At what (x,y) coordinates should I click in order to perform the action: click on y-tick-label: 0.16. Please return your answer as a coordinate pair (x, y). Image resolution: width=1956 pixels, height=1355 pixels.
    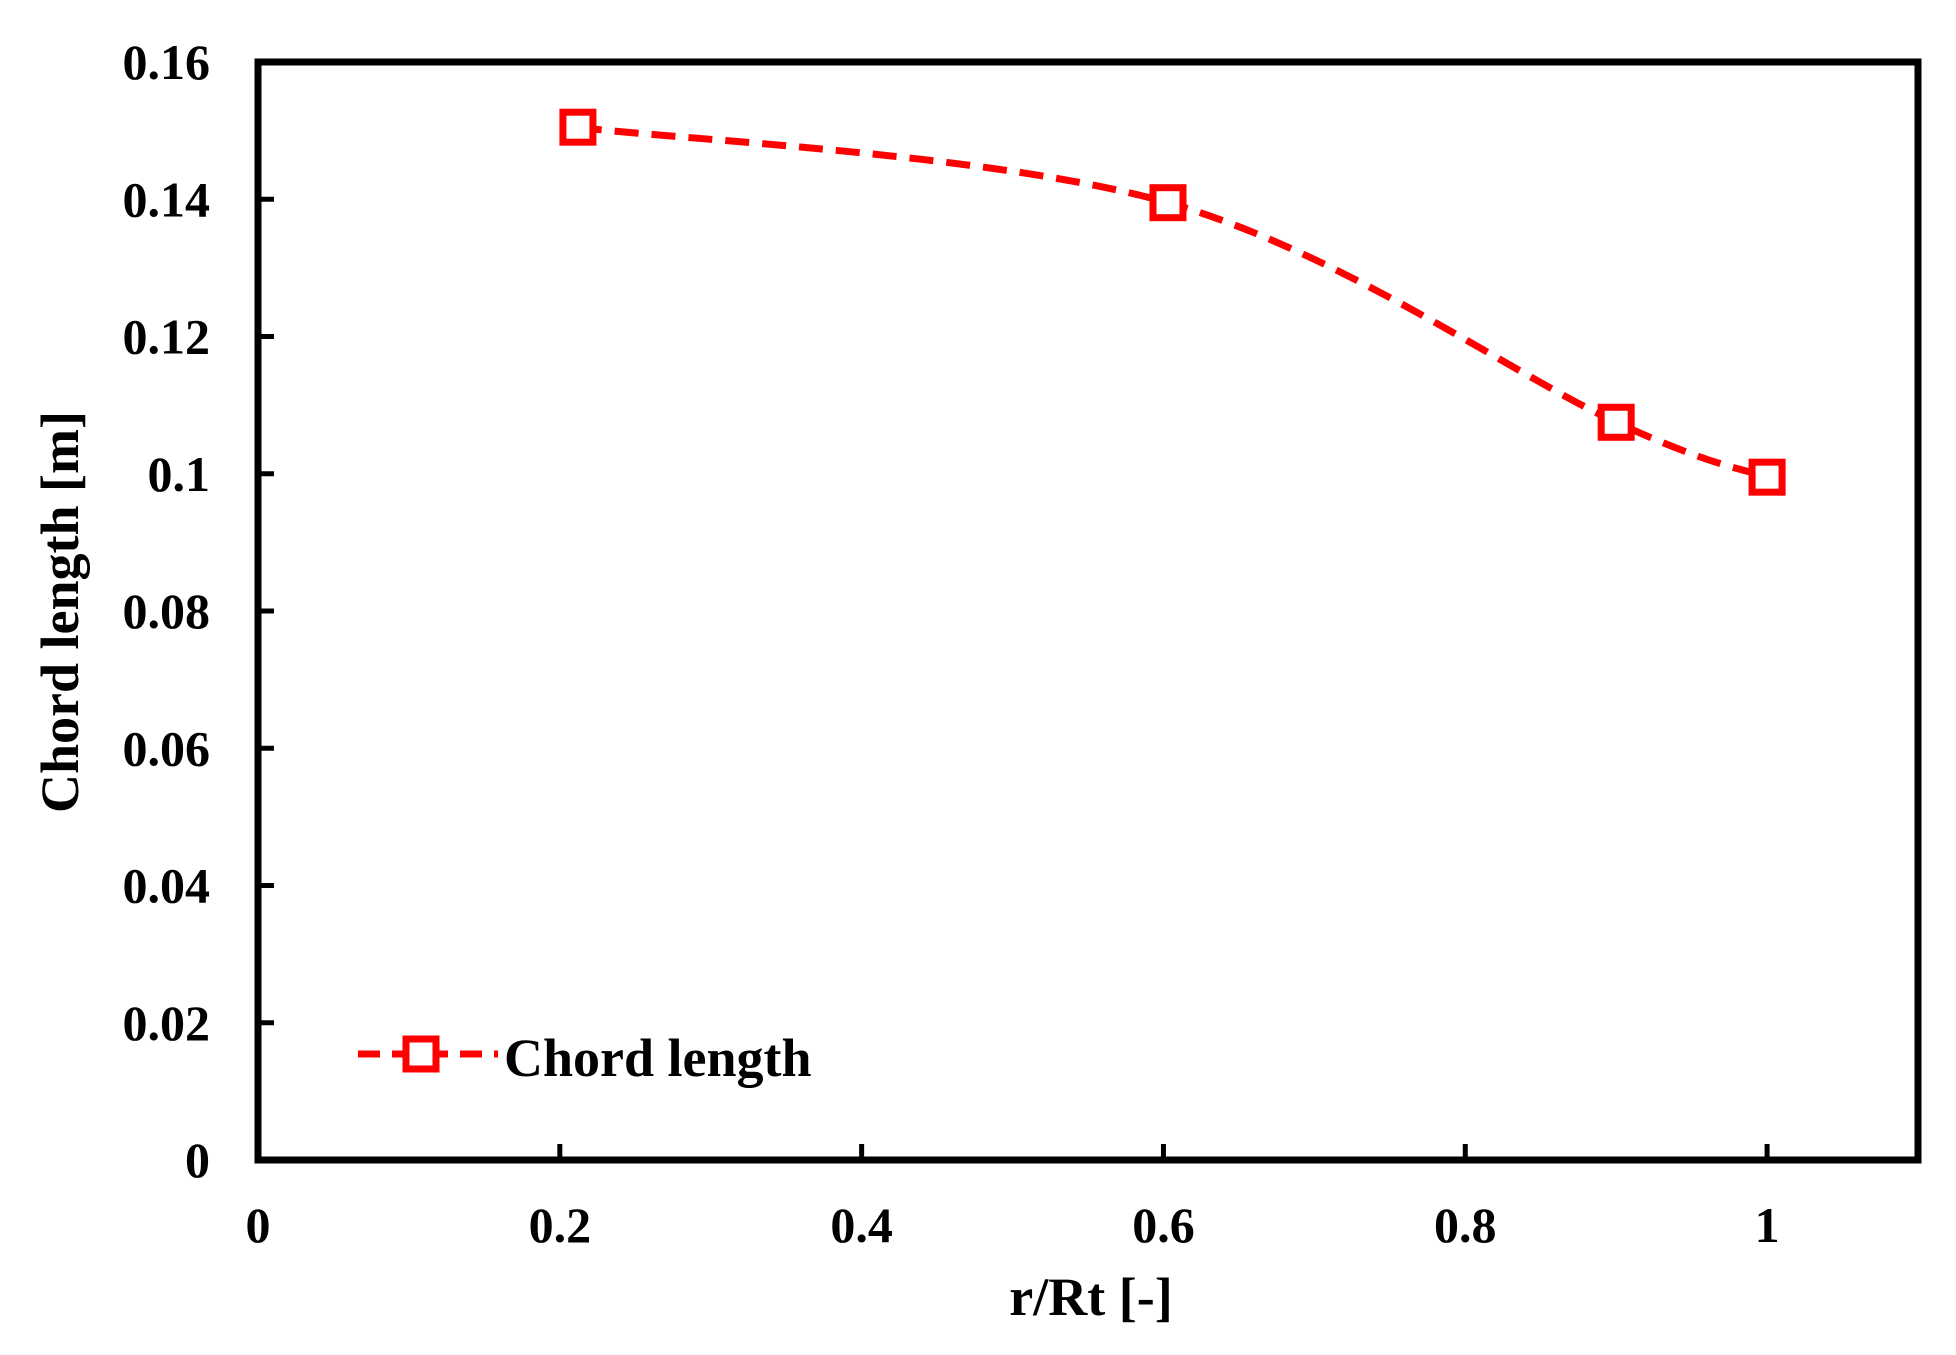
    Looking at the image, I should click on (167, 62).